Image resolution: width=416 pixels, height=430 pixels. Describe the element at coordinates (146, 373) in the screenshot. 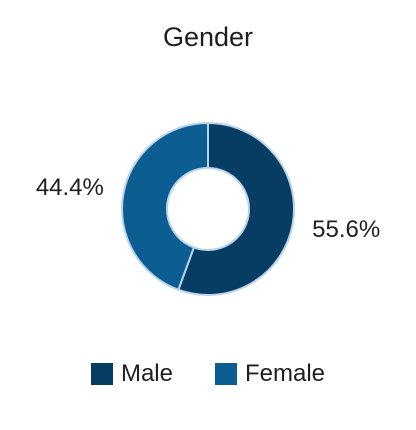

I see `legend-label-male: Male` at that location.